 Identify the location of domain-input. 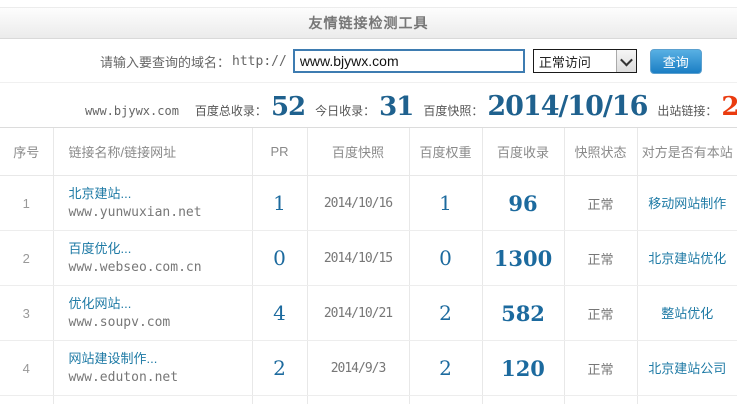
(408, 61).